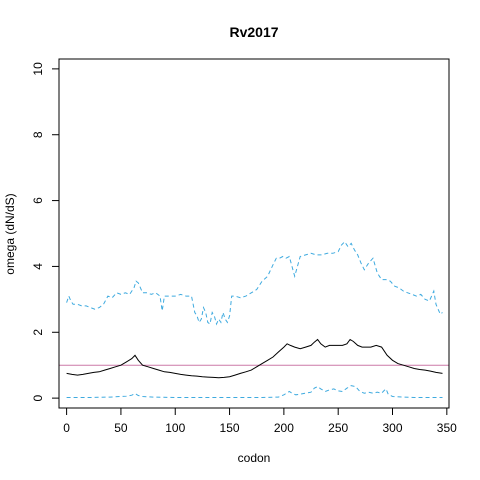 The height and width of the screenshot is (480, 480). I want to click on median-line, so click(254, 358).